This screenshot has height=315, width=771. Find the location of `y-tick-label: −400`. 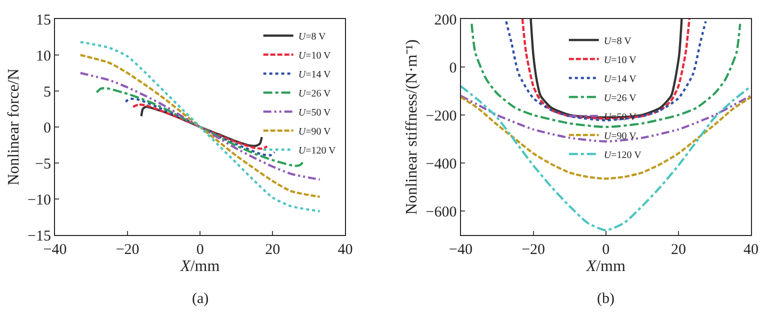

y-tick-label: −400 is located at coordinates (441, 164).